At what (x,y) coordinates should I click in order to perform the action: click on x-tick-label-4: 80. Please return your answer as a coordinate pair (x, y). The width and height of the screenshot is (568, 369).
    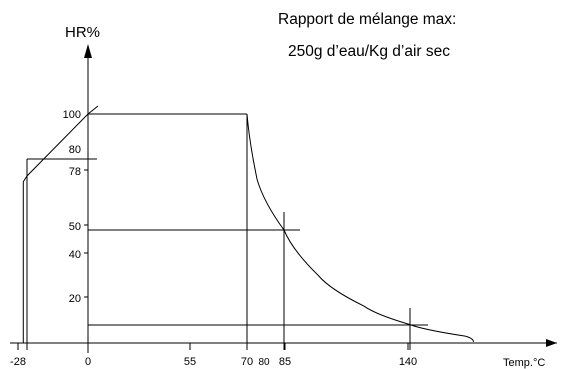
    Looking at the image, I should click on (264, 362).